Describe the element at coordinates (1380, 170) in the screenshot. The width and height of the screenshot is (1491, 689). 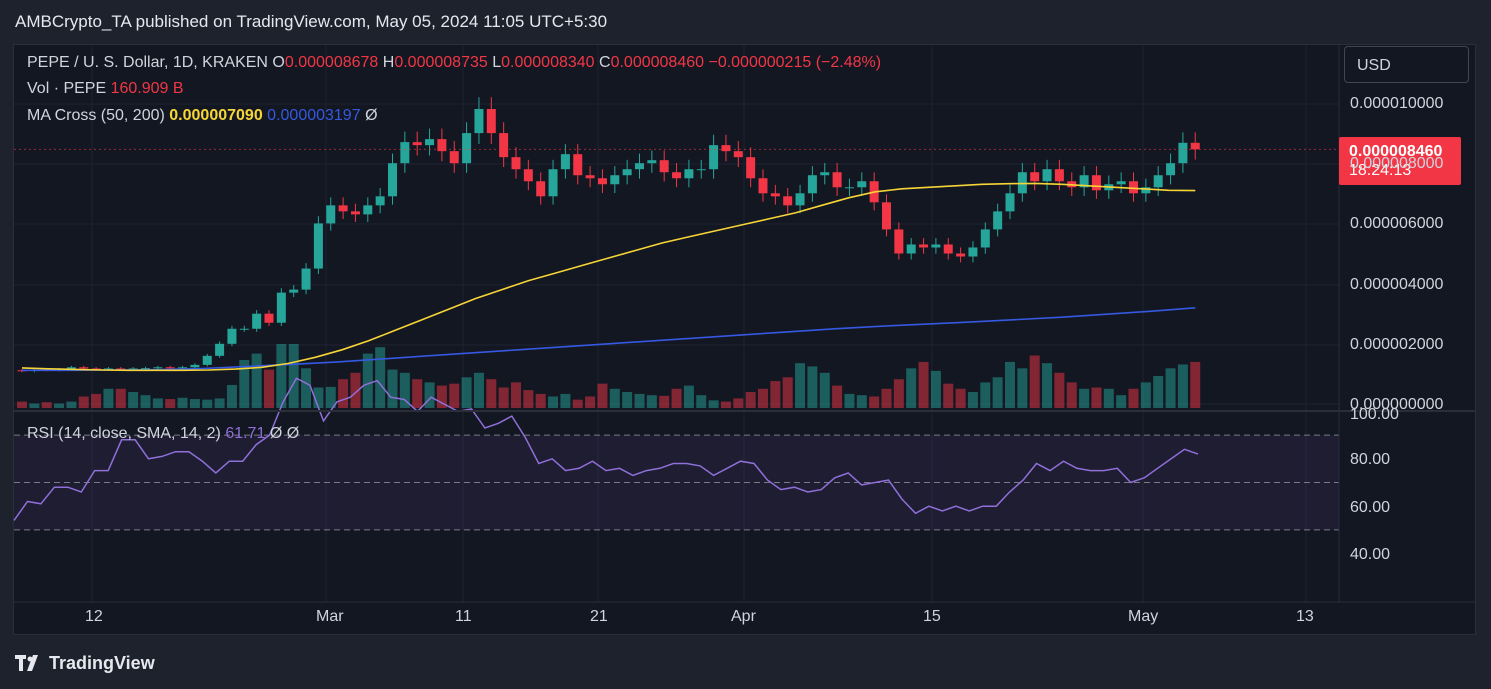
I see `bar-countdown: 18:24:13` at that location.